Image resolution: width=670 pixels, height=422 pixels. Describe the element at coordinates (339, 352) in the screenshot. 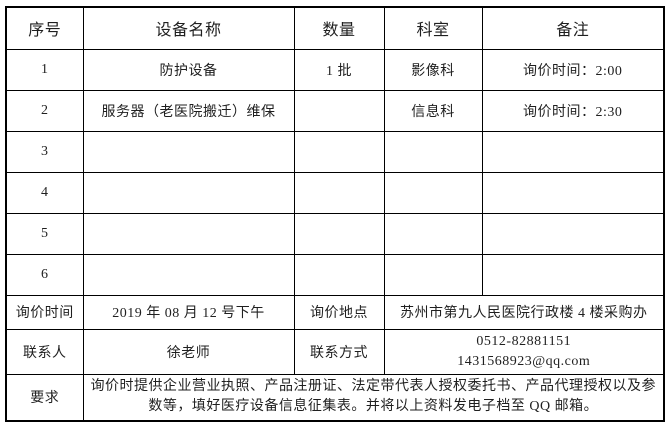

I see `contact-method-label: 联系方式` at that location.